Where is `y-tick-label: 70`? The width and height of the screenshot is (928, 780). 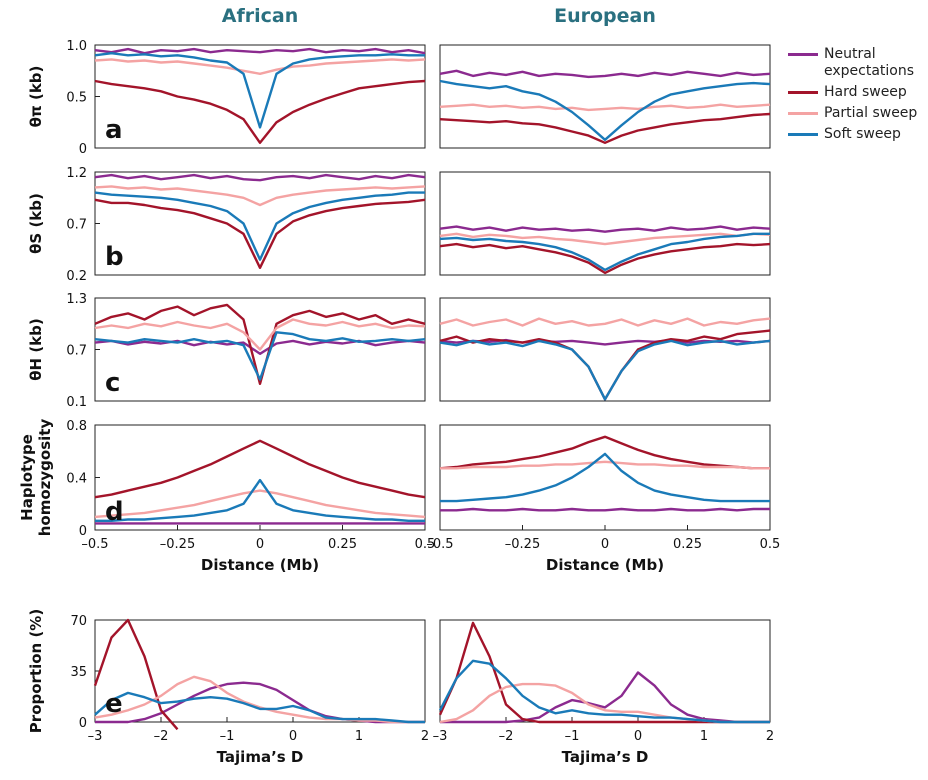
y-tick-label: 70 is located at coordinates (78, 621).